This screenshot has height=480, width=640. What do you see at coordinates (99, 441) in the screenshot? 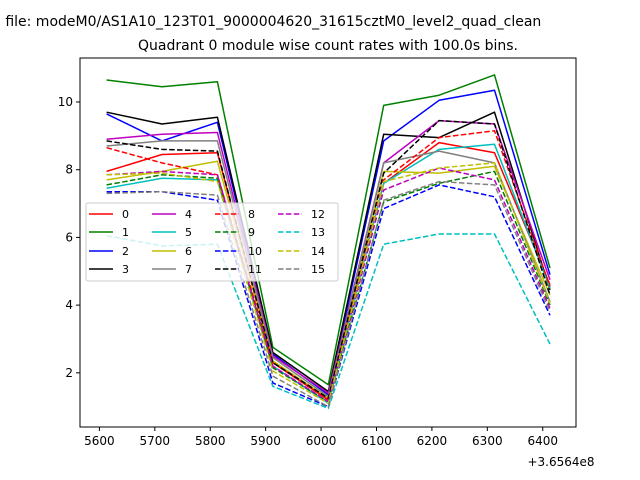
I see `x-tick-label: 5600` at bounding box center [99, 441].